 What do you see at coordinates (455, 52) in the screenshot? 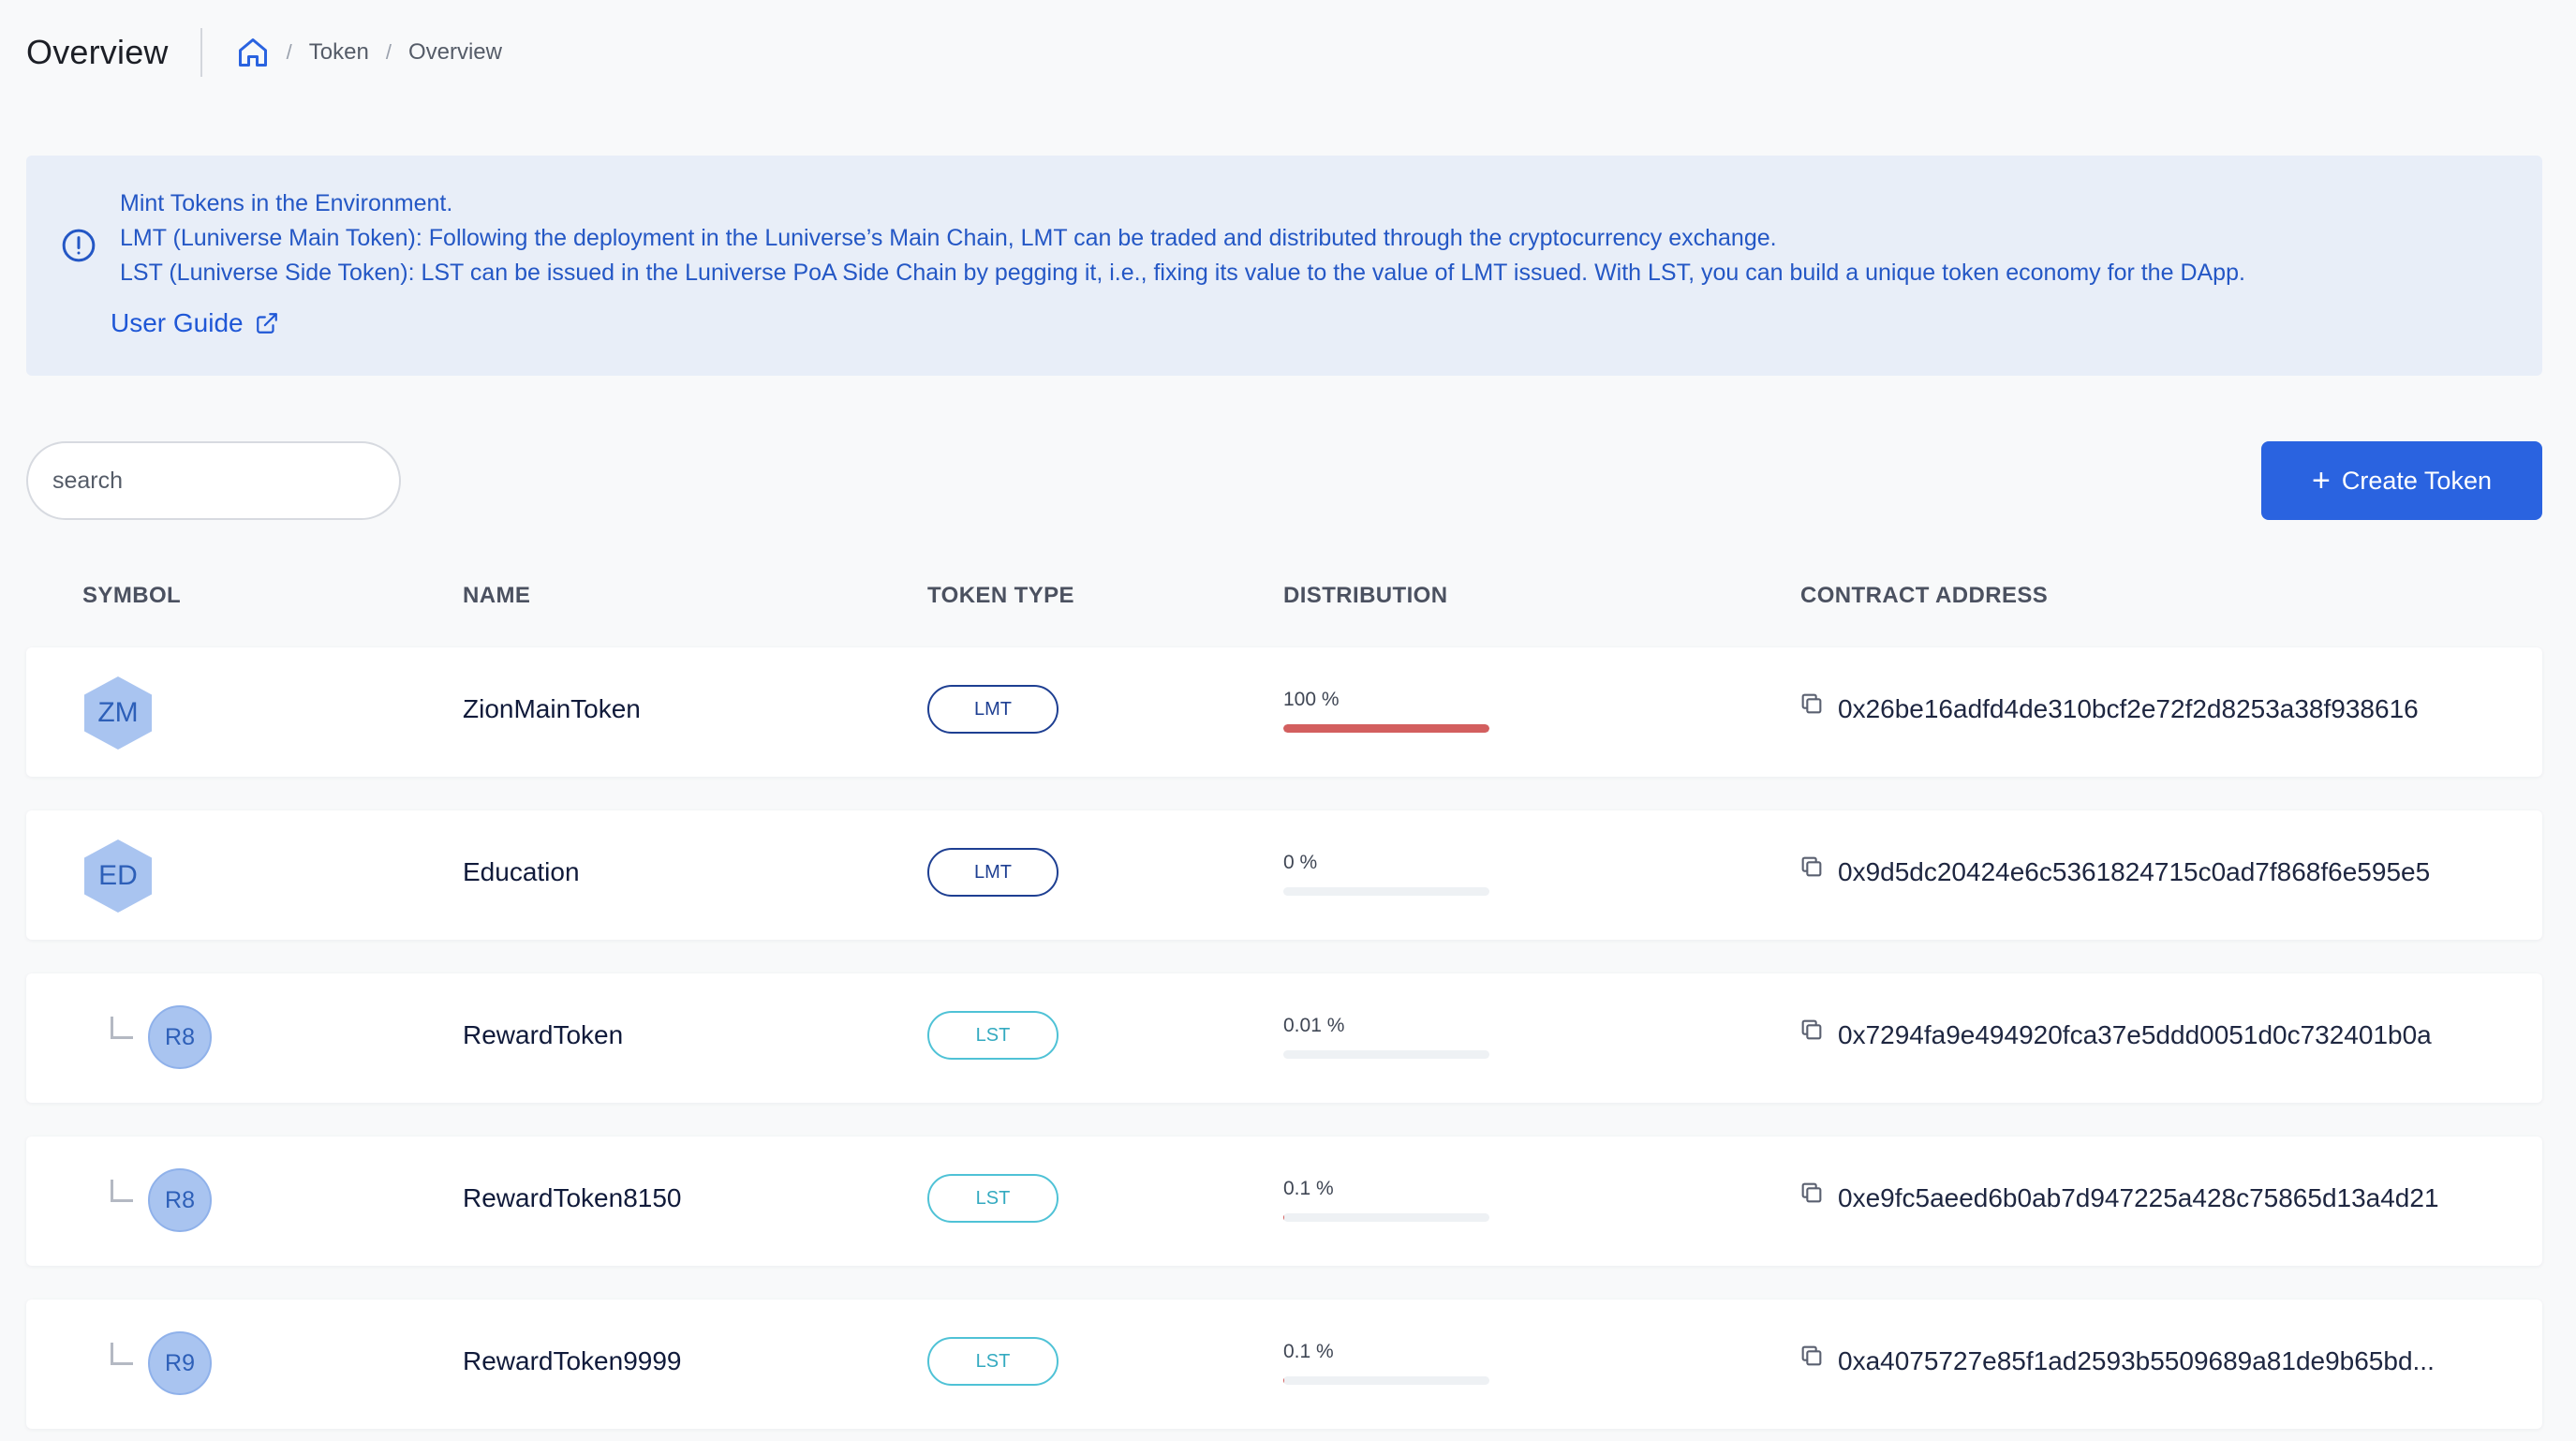
I see `breadcrumb-overview: Overview` at bounding box center [455, 52].